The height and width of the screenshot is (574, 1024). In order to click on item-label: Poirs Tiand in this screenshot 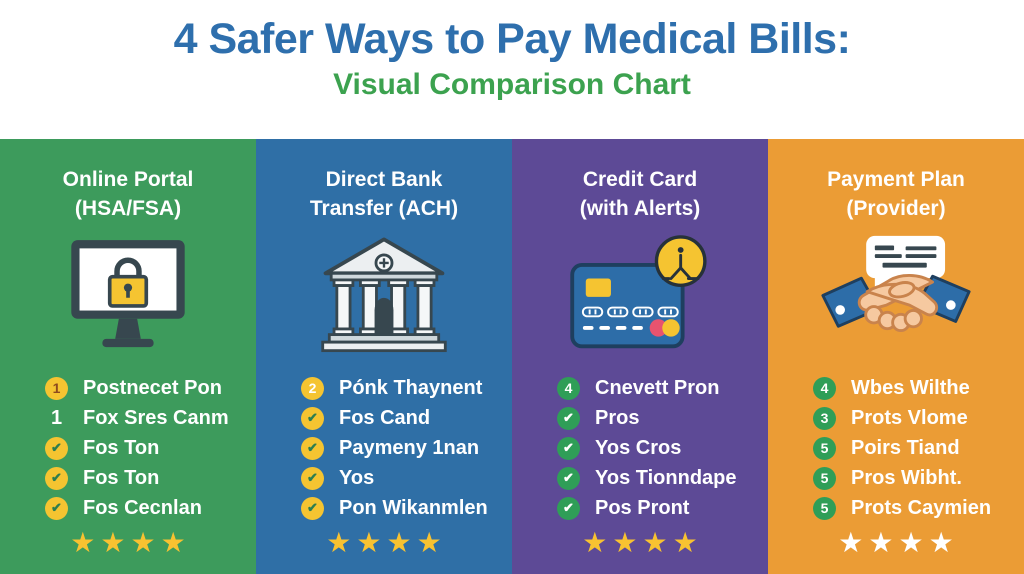, I will do `click(905, 447)`.